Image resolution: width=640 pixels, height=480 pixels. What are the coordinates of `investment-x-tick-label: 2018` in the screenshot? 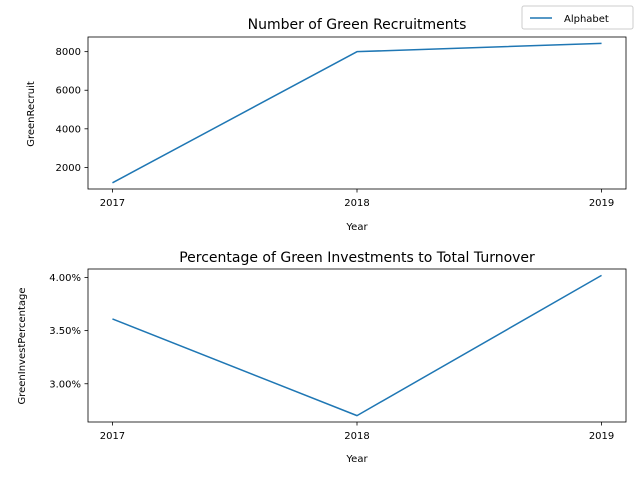 It's located at (356, 436).